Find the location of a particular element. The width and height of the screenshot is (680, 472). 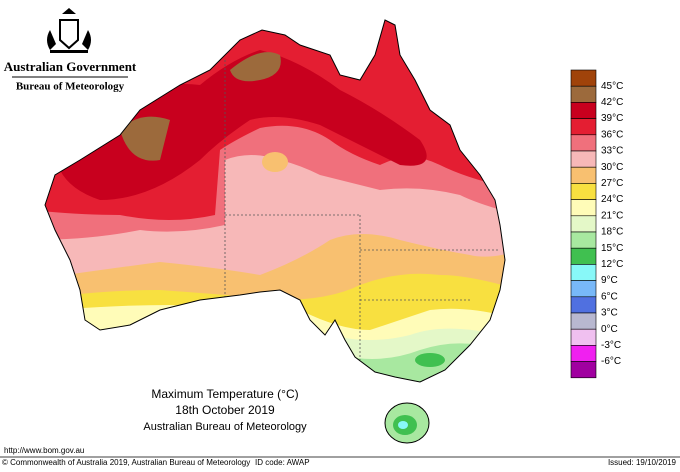

legend-label: 12°C is located at coordinates (612, 264).